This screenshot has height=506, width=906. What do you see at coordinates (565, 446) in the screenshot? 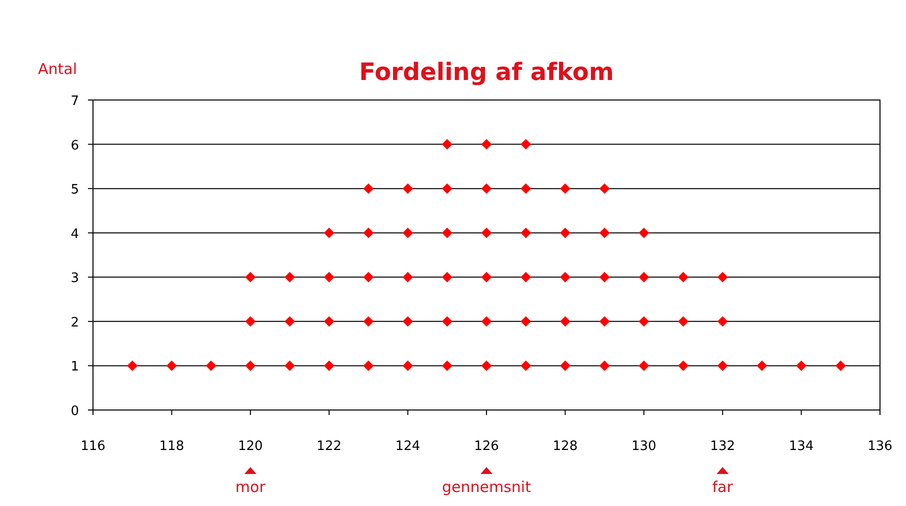
I see `x-tick-label: 128` at bounding box center [565, 446].